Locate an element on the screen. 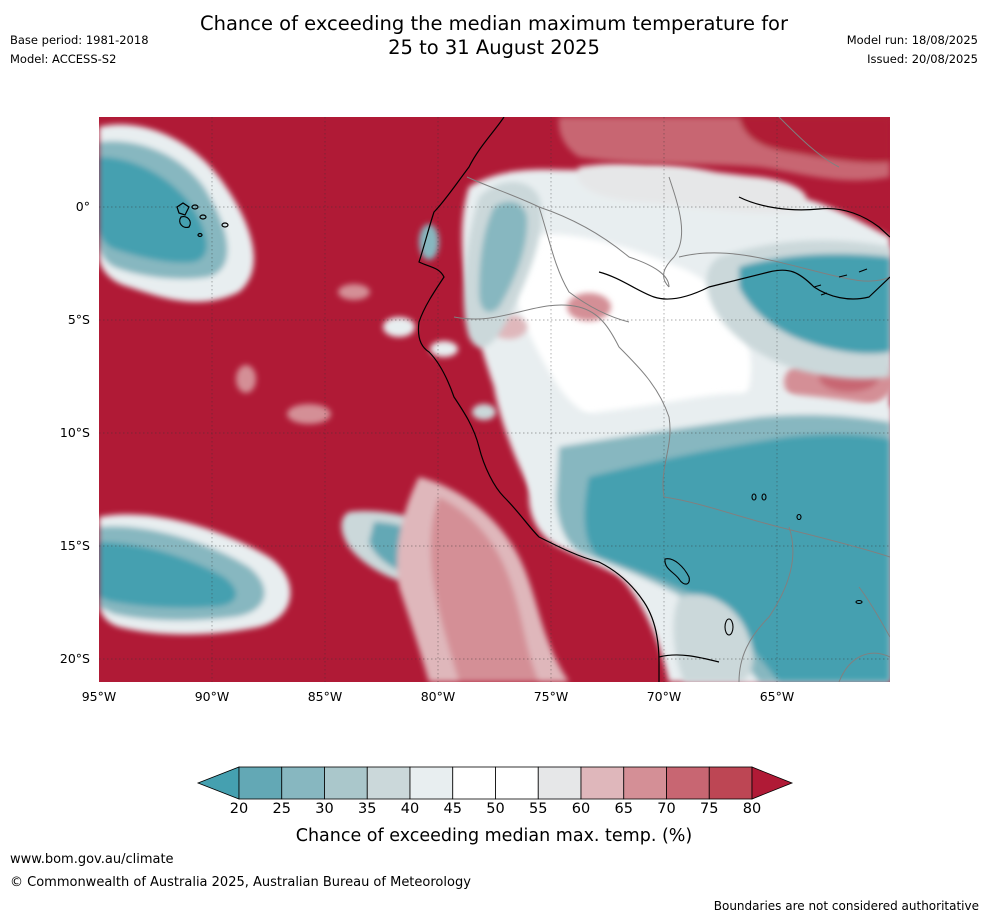  colorbar-cells is located at coordinates (495, 783).